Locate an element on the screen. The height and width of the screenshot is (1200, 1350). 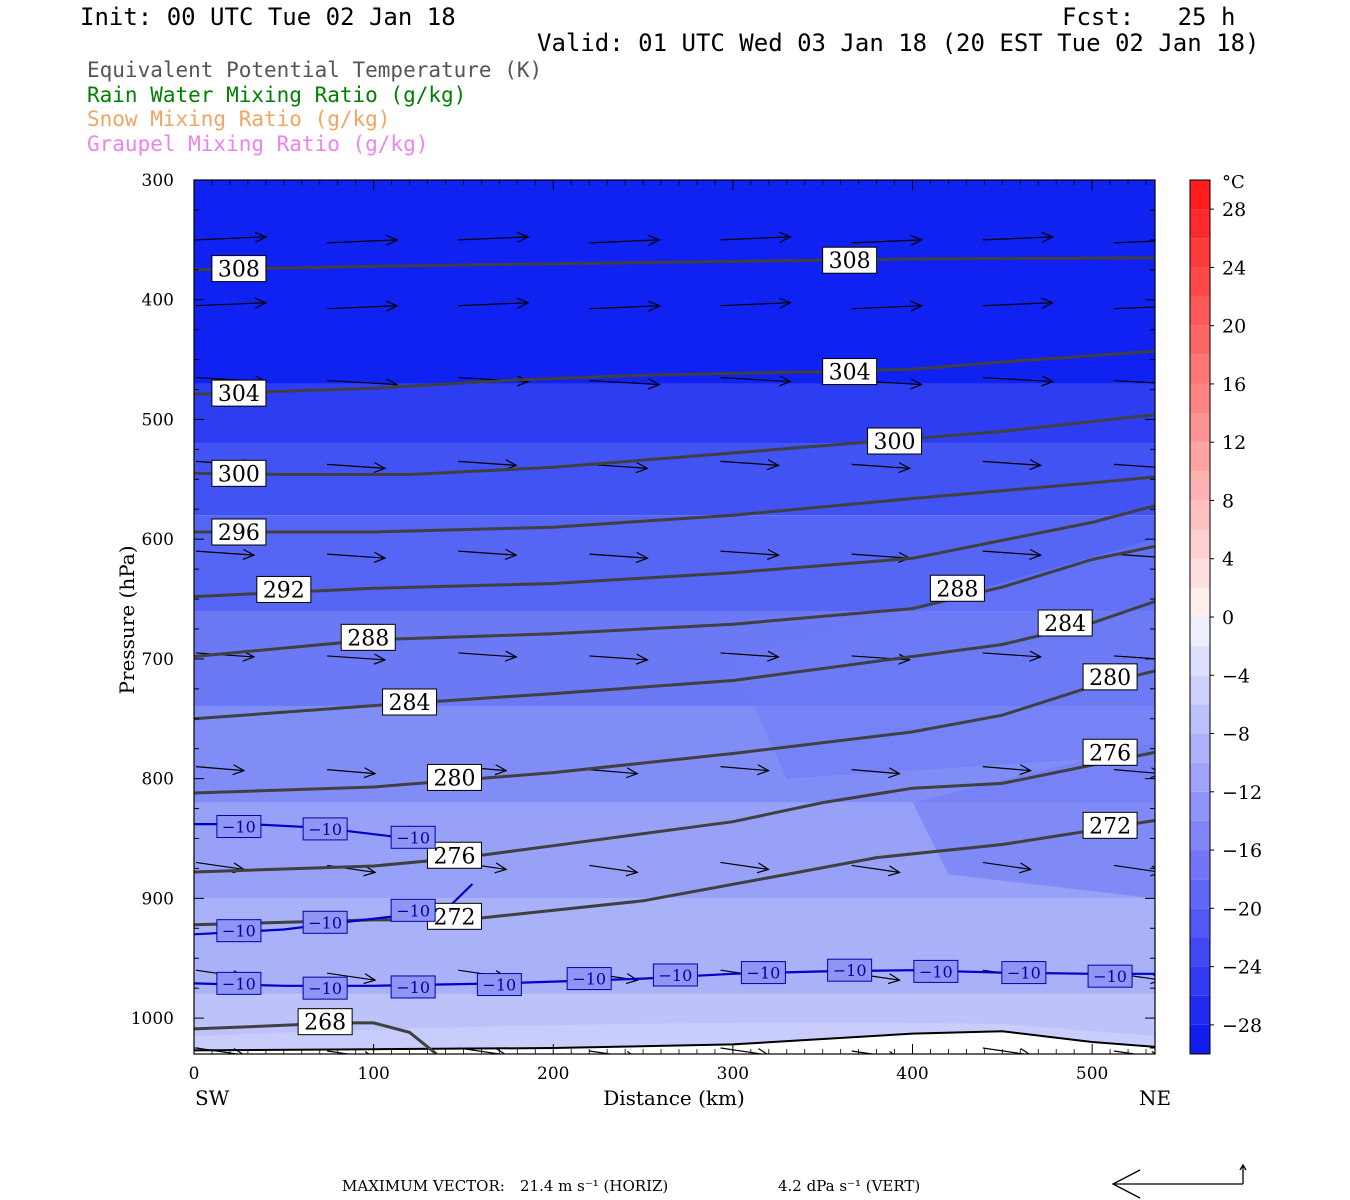
x-tick-label: 400 is located at coordinates (912, 1074).